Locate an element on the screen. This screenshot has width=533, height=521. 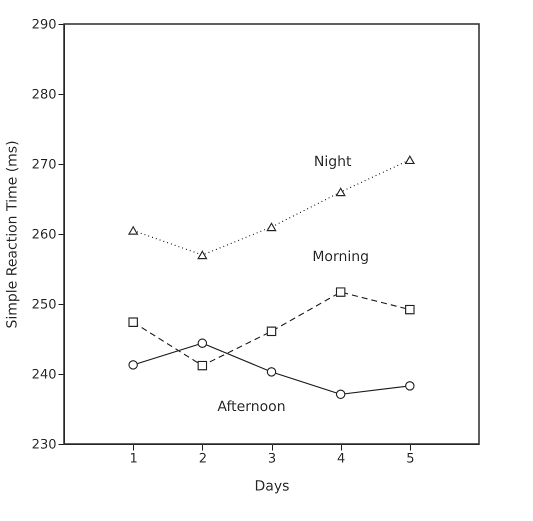
y-tick-label: 230 is located at coordinates (44, 445).